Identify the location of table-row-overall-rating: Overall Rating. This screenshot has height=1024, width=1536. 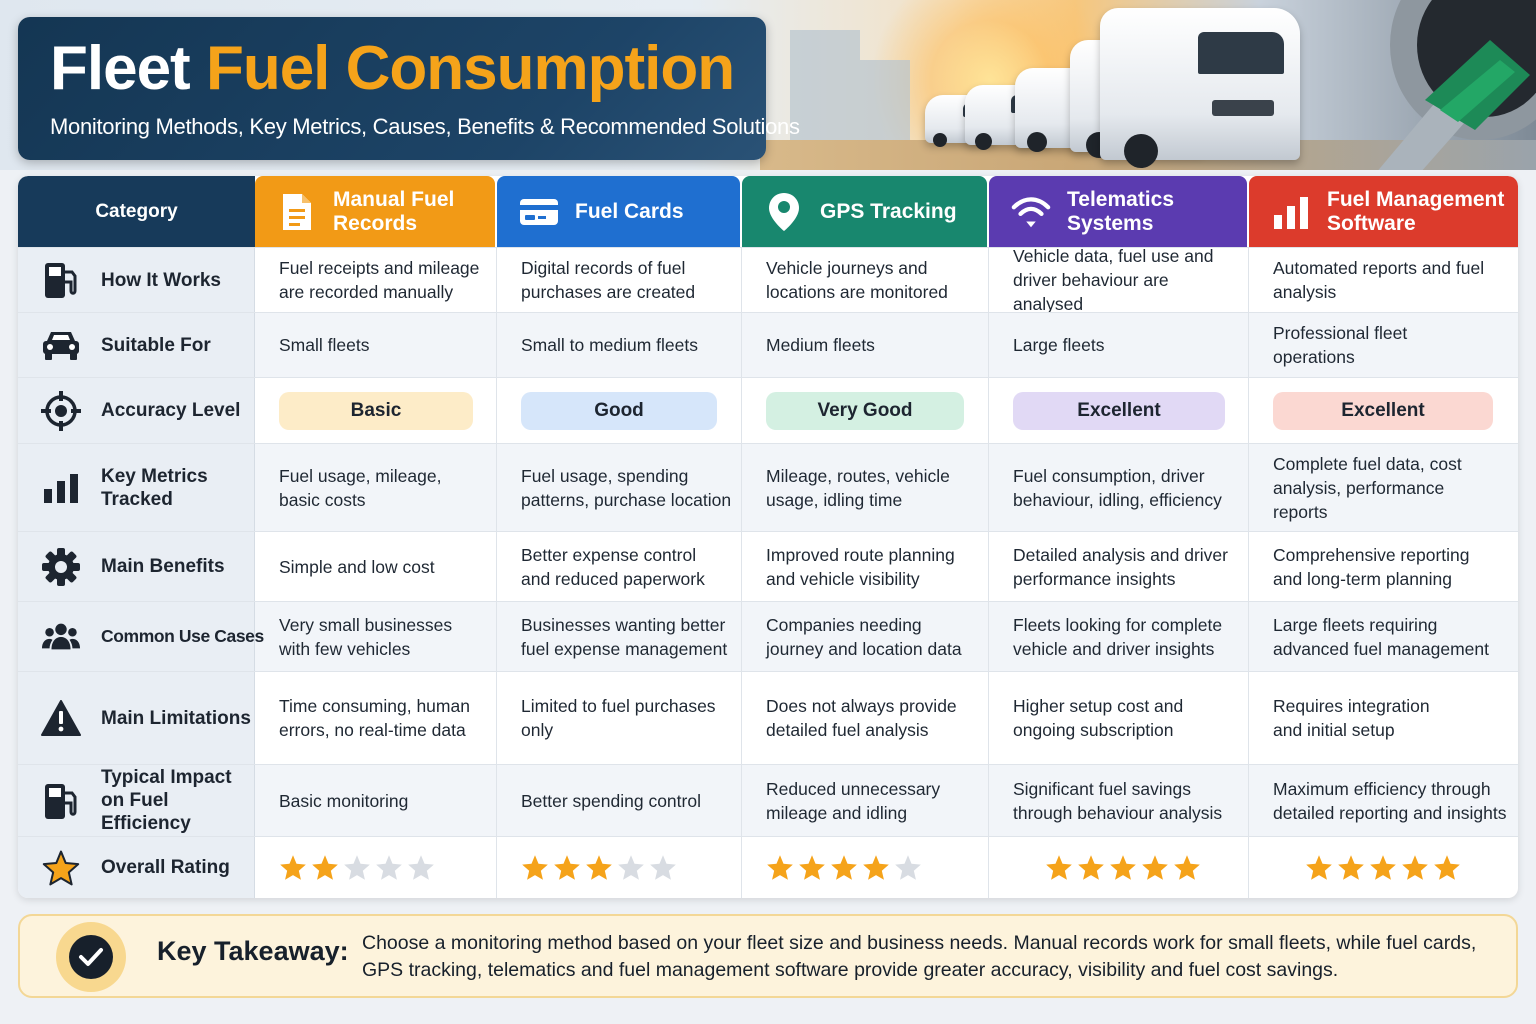
(768, 867).